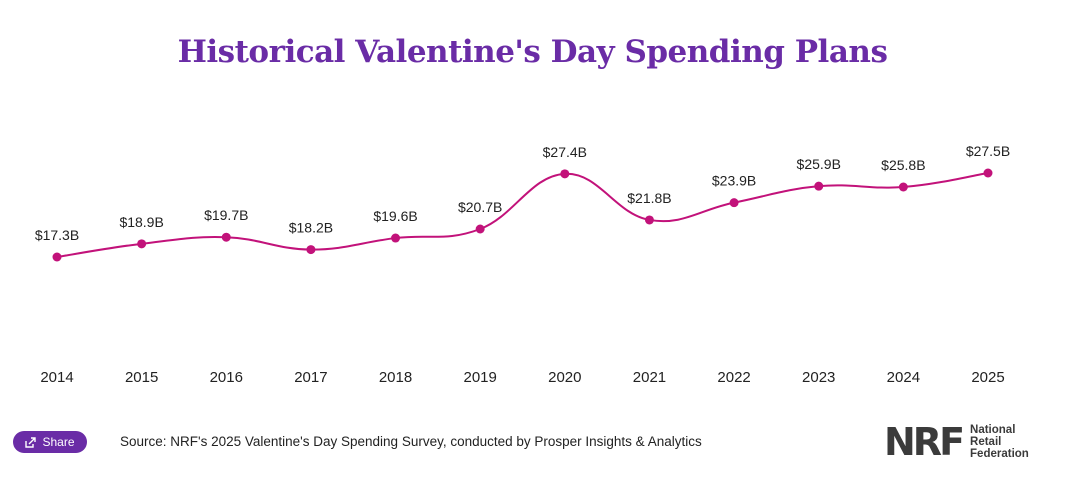 Image resolution: width=1065 pixels, height=477 pixels. Describe the element at coordinates (226, 215) in the screenshot. I see `data-label: $19.7B` at that location.